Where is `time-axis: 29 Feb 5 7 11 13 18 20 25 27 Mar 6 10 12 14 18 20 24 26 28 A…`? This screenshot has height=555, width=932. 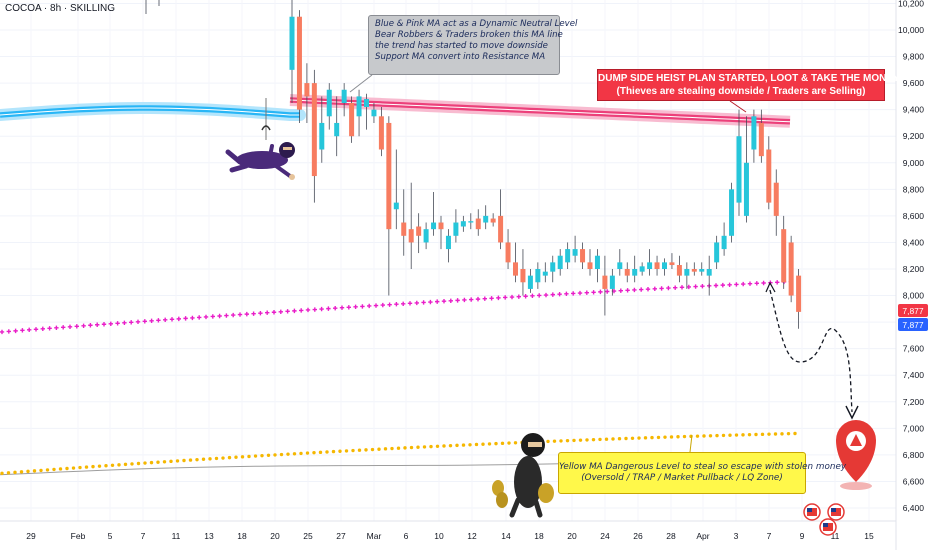
time-axis: 29 Feb 5 7 11 13 18 20 25 27 Mar 6 10 12 14 18 20 24 26 28 A… is located at coordinates (448, 530).